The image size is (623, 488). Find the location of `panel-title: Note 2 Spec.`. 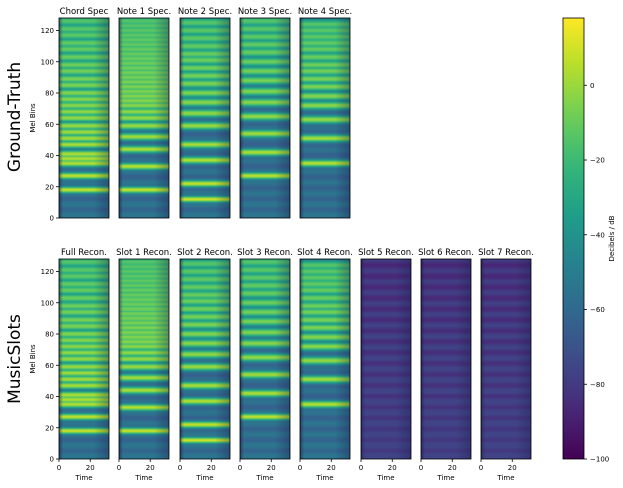

panel-title: Note 2 Spec. is located at coordinates (205, 12).